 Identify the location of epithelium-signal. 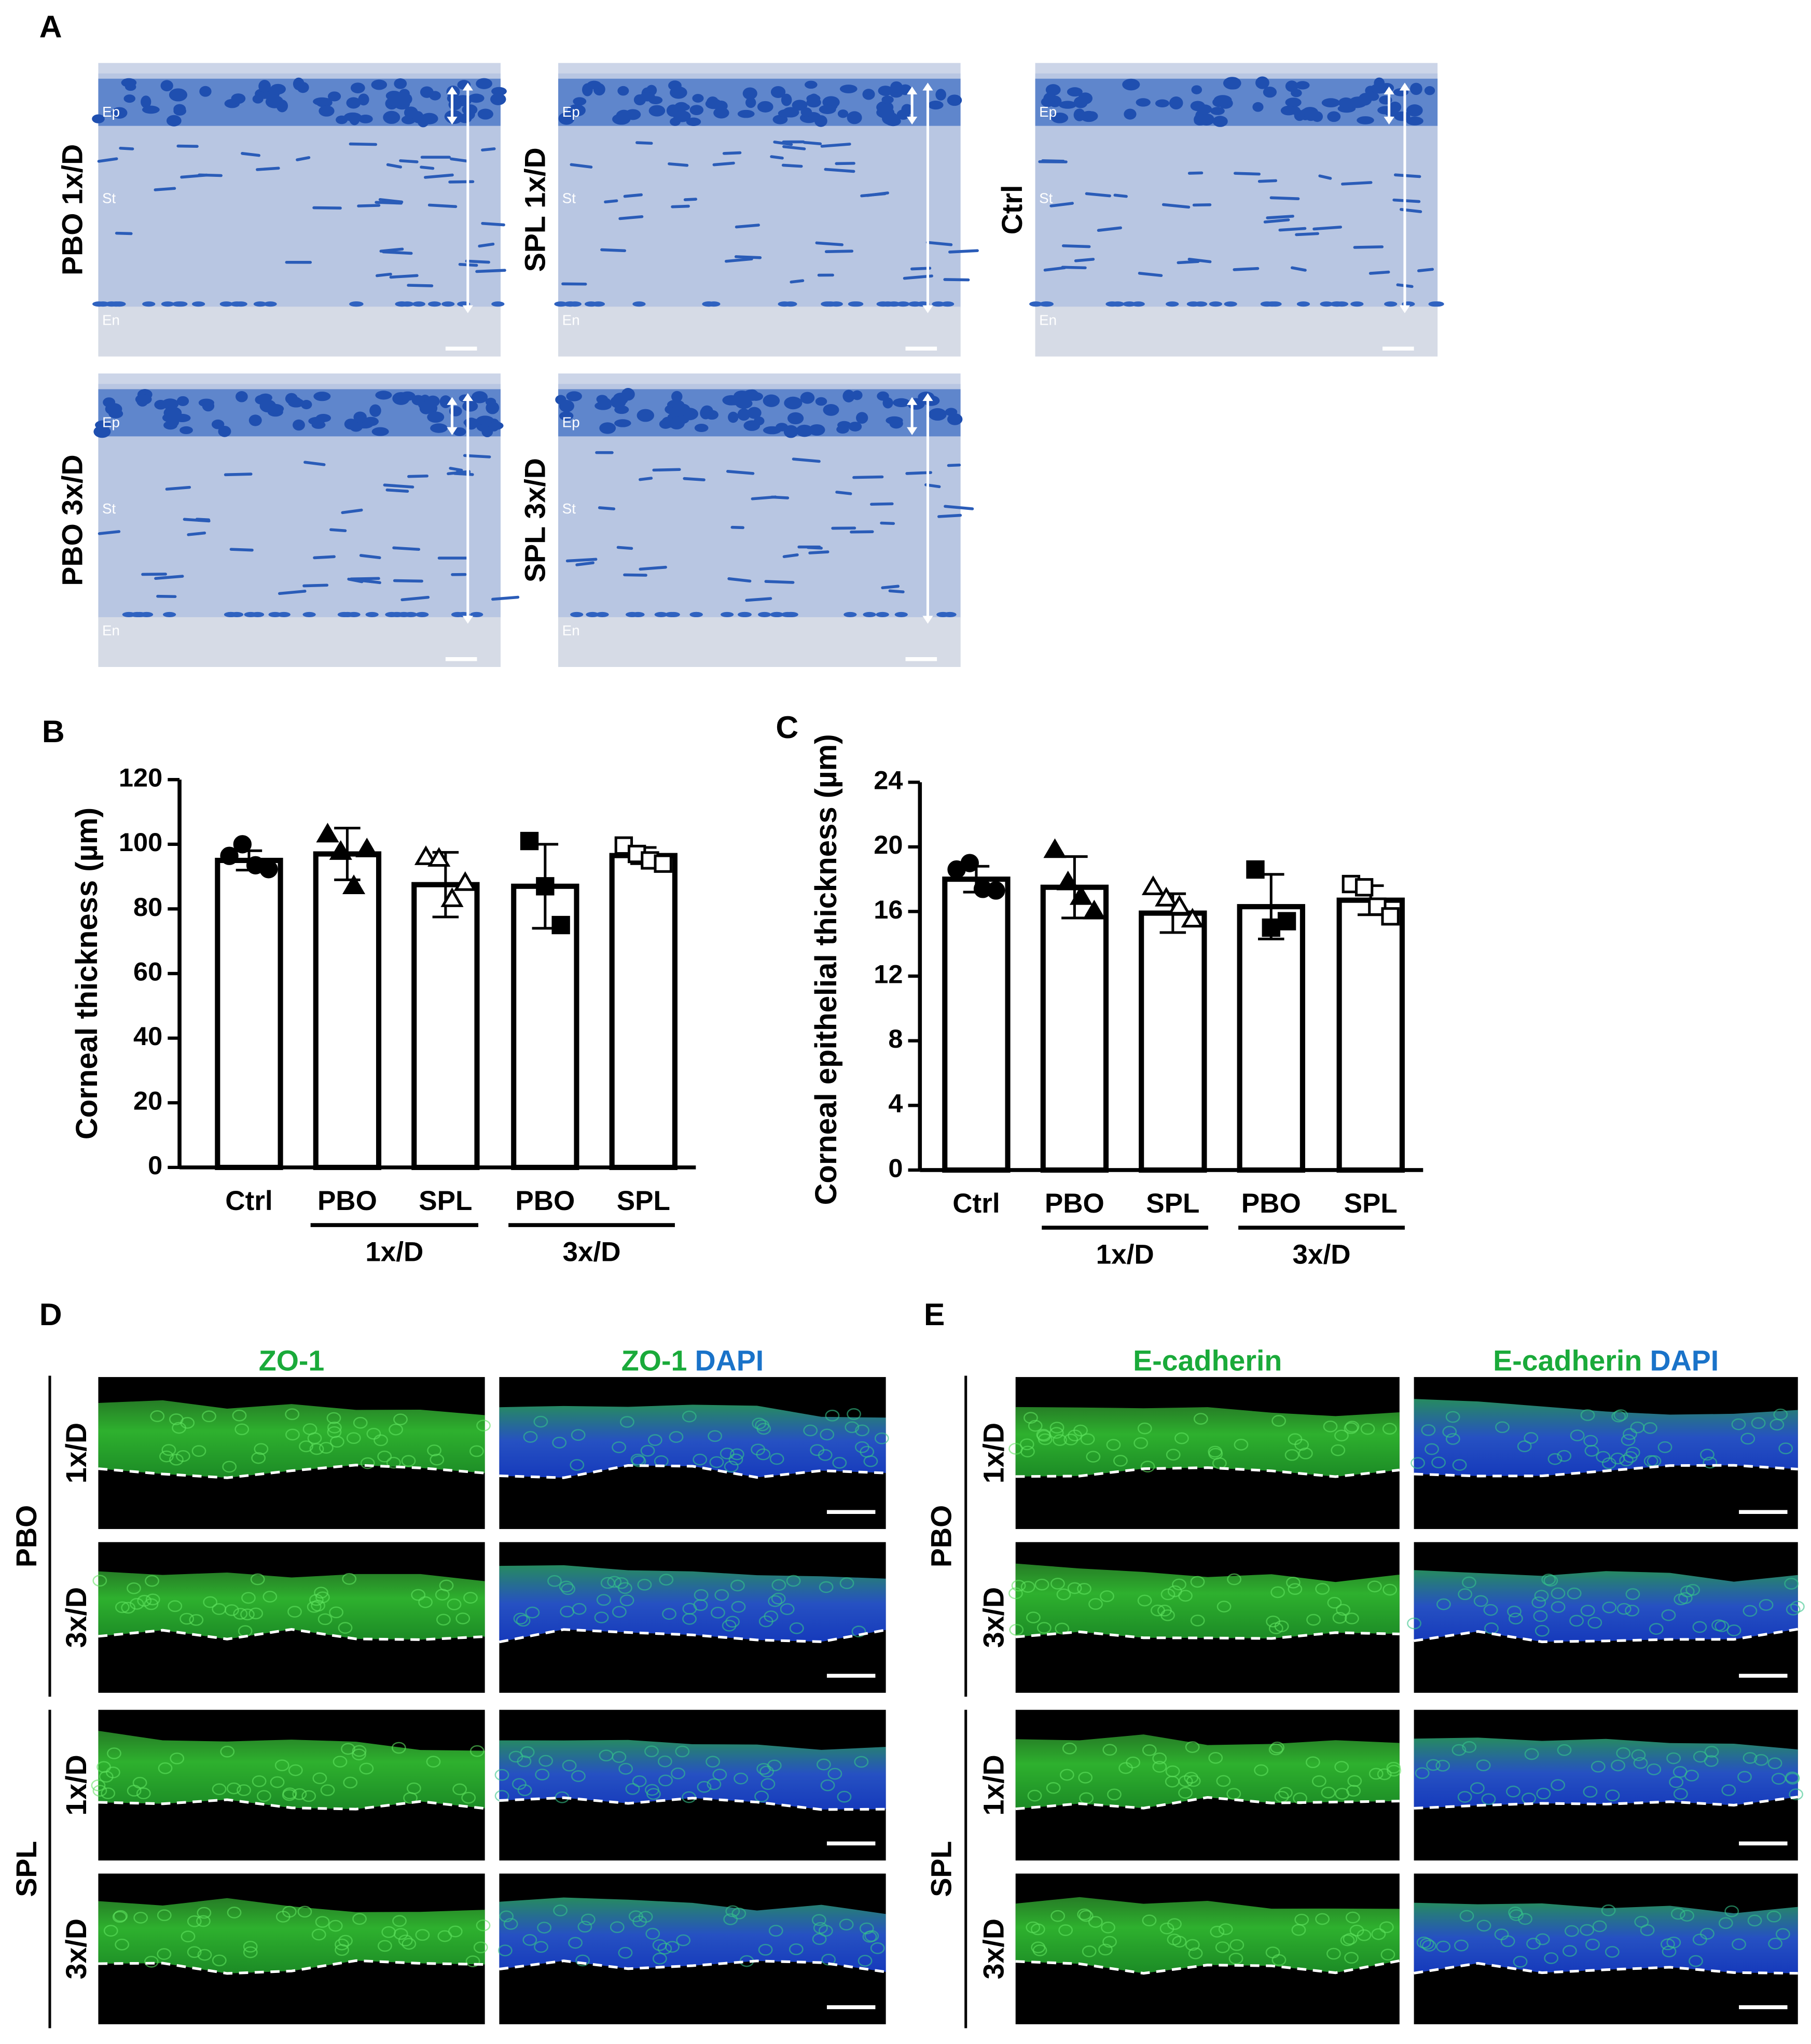
(1606, 1937).